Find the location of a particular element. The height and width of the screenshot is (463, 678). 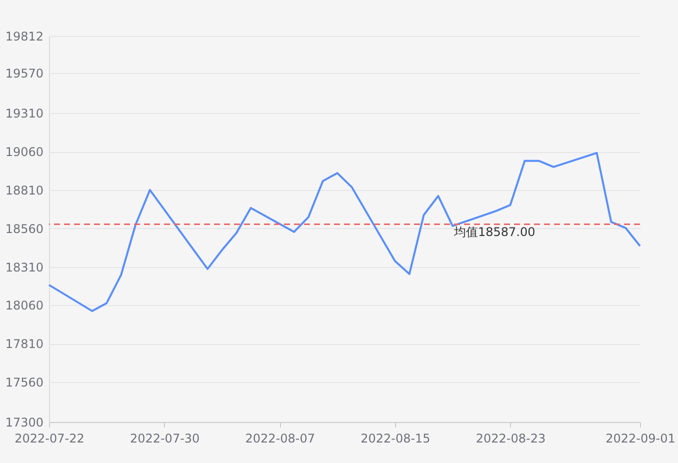

x-tick-label: 2022-08-15 is located at coordinates (395, 439).